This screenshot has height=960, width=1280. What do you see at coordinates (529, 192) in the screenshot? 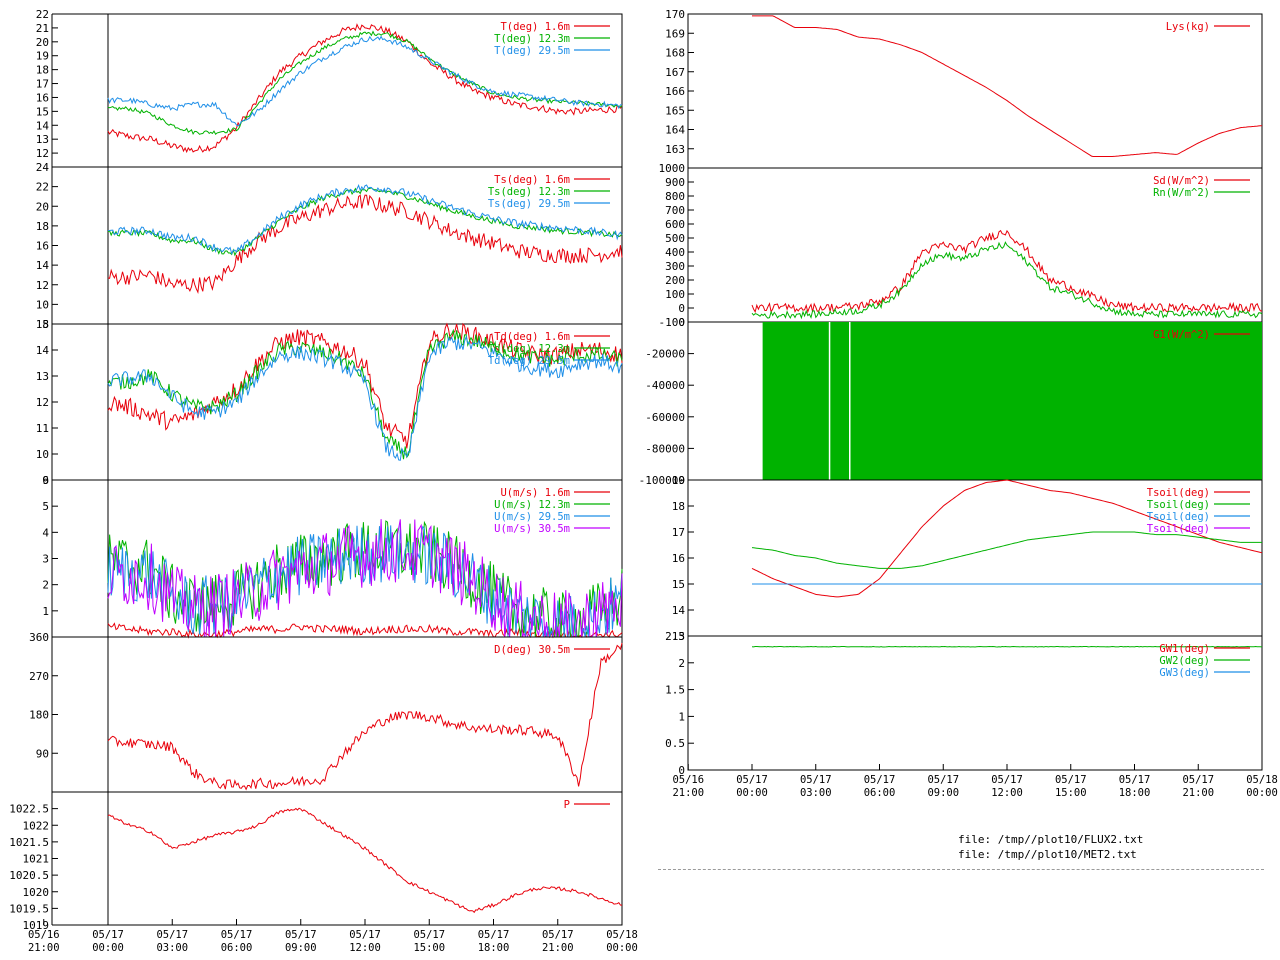
I see `legend-label: Ts(deg) 12.3m` at bounding box center [529, 192].